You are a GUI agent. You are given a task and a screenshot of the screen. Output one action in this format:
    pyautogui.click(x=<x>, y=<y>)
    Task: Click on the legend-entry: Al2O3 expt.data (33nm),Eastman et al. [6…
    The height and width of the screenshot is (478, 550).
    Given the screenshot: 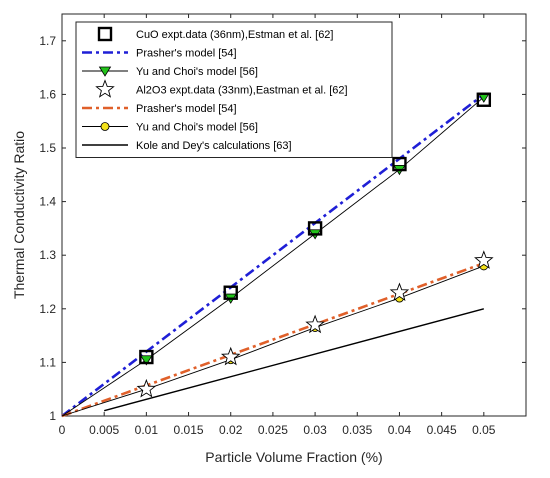 What is the action you would take?
    pyautogui.click(x=221, y=88)
    